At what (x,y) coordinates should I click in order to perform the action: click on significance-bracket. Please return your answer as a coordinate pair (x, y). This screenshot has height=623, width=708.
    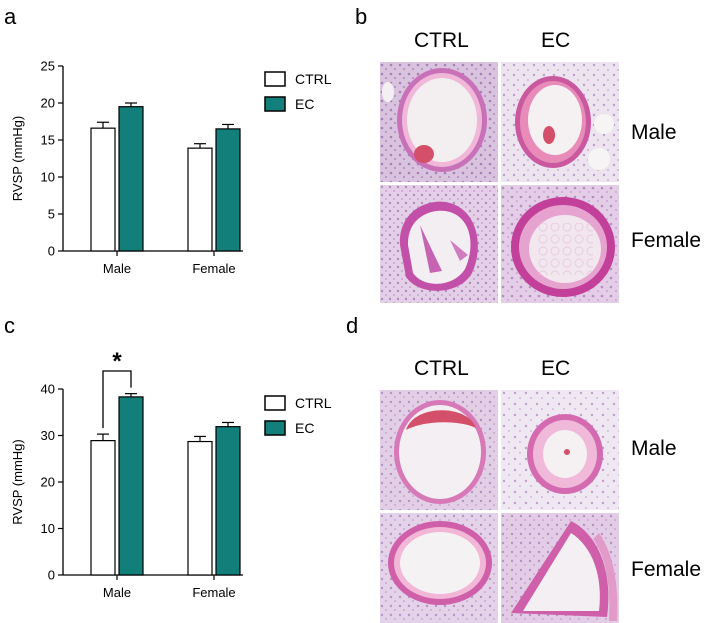
    Looking at the image, I should click on (117, 399).